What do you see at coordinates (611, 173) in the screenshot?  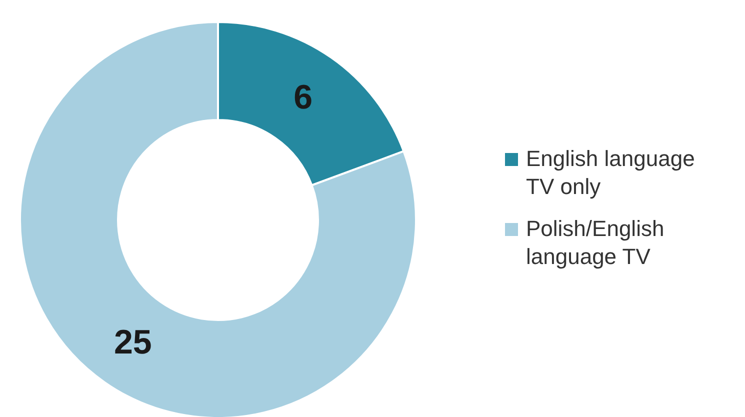 I see `legend-label: English language TV only` at bounding box center [611, 173].